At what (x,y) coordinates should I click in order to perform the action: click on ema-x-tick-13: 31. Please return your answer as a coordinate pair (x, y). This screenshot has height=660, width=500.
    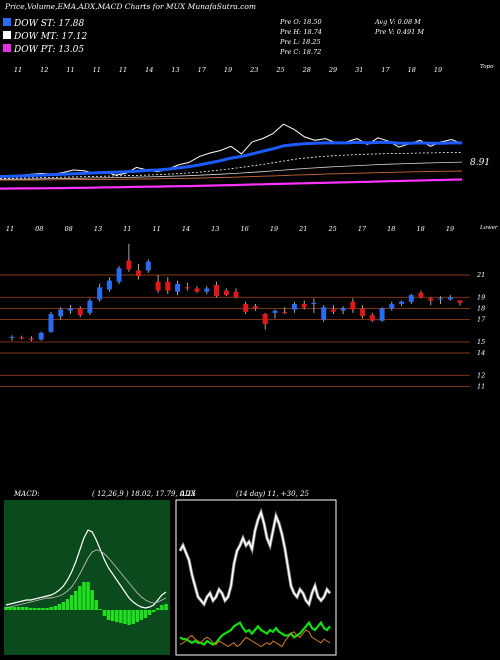
    Looking at the image, I should click on (359, 70).